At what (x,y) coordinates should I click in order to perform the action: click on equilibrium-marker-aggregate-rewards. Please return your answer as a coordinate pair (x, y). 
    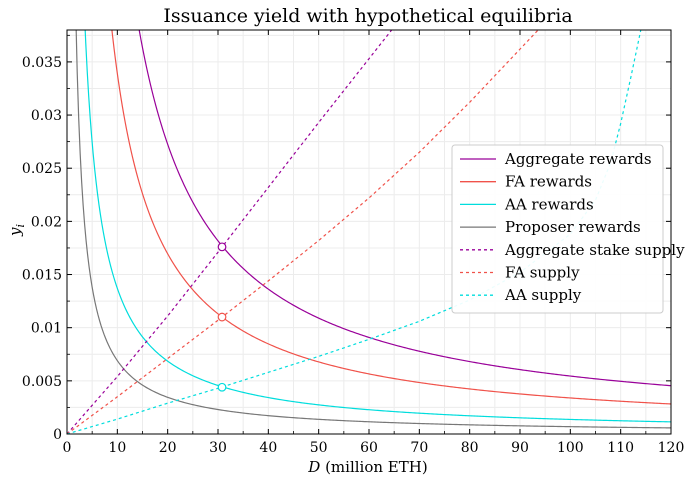
    Looking at the image, I should click on (222, 247).